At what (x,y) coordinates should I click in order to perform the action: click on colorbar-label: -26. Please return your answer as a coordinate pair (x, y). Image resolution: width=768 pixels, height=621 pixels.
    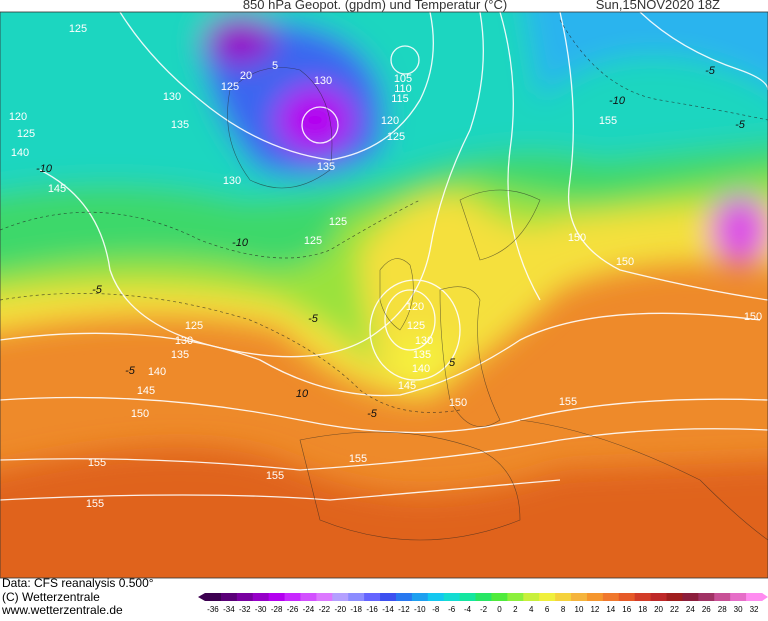
    Looking at the image, I should click on (293, 609).